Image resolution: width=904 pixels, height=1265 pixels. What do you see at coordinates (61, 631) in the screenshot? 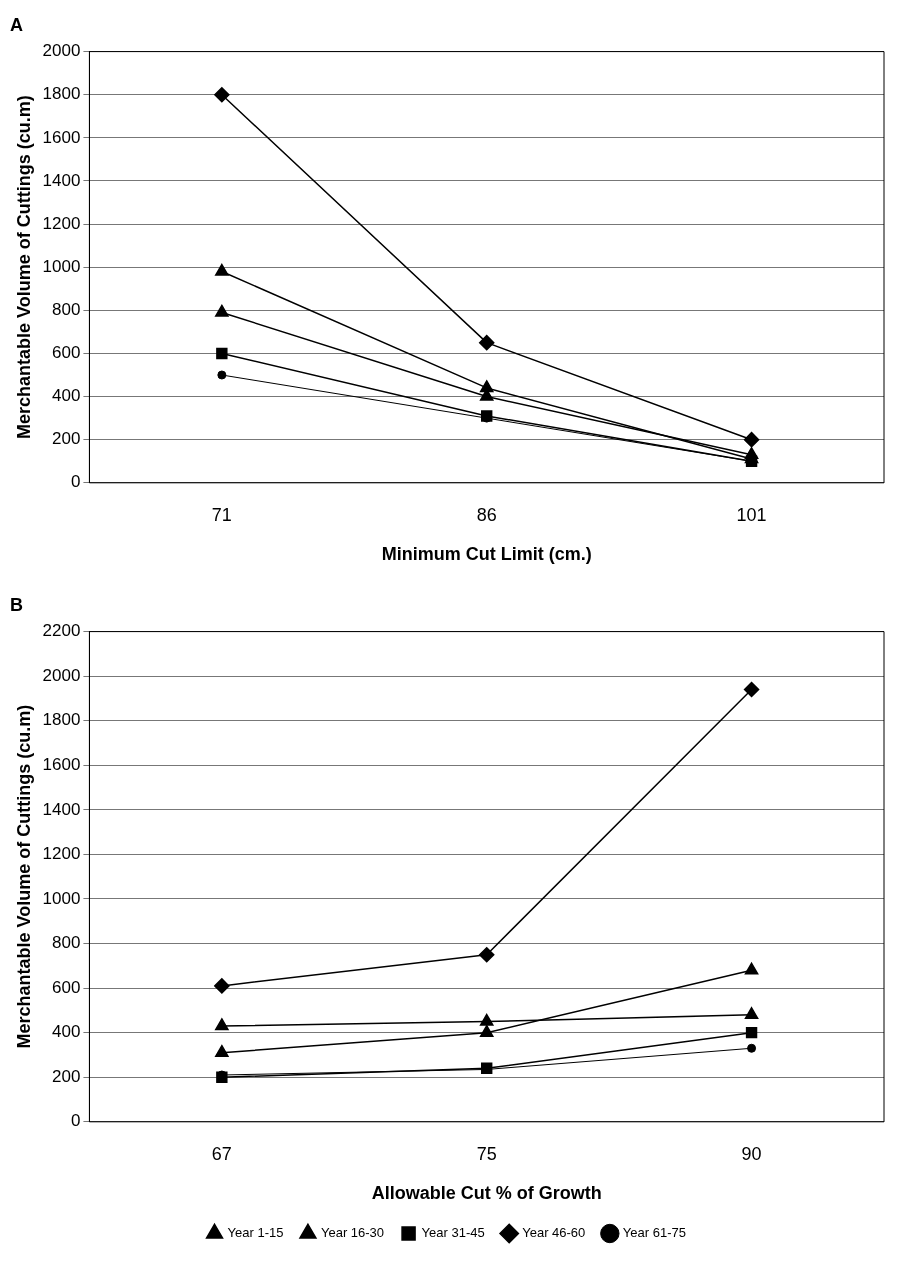
I see `y-tick-label: 2200` at bounding box center [61, 631].